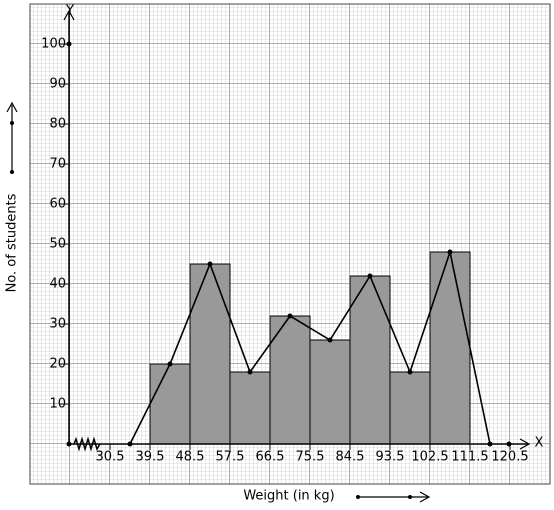 The width and height of the screenshot is (554, 510). I want to click on x-axis-label: Weight (in kg), so click(288, 496).